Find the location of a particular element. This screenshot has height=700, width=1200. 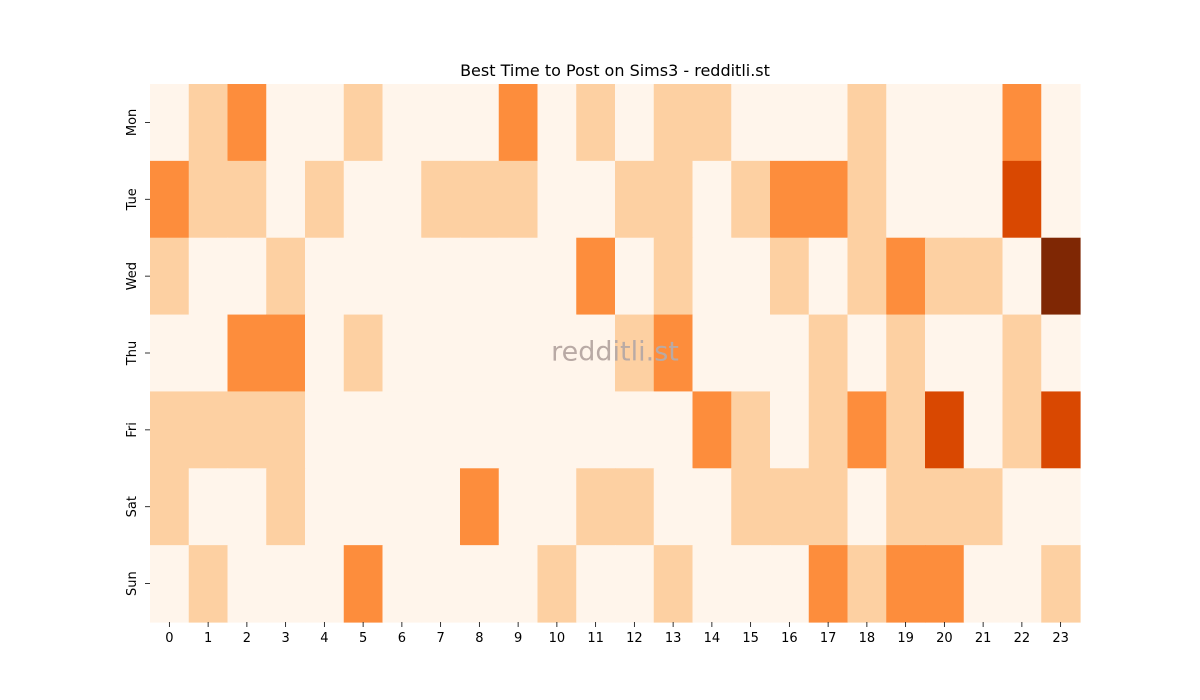

x-tick-label: 4 is located at coordinates (324, 638).